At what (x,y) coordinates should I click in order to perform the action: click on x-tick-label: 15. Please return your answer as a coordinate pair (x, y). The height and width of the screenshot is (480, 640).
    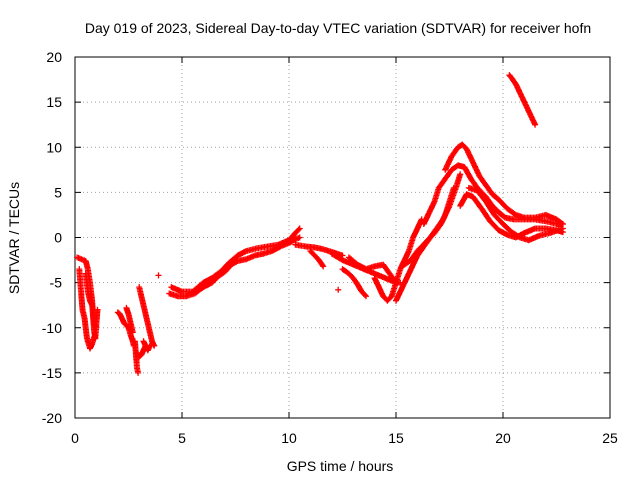
    Looking at the image, I should click on (396, 438).